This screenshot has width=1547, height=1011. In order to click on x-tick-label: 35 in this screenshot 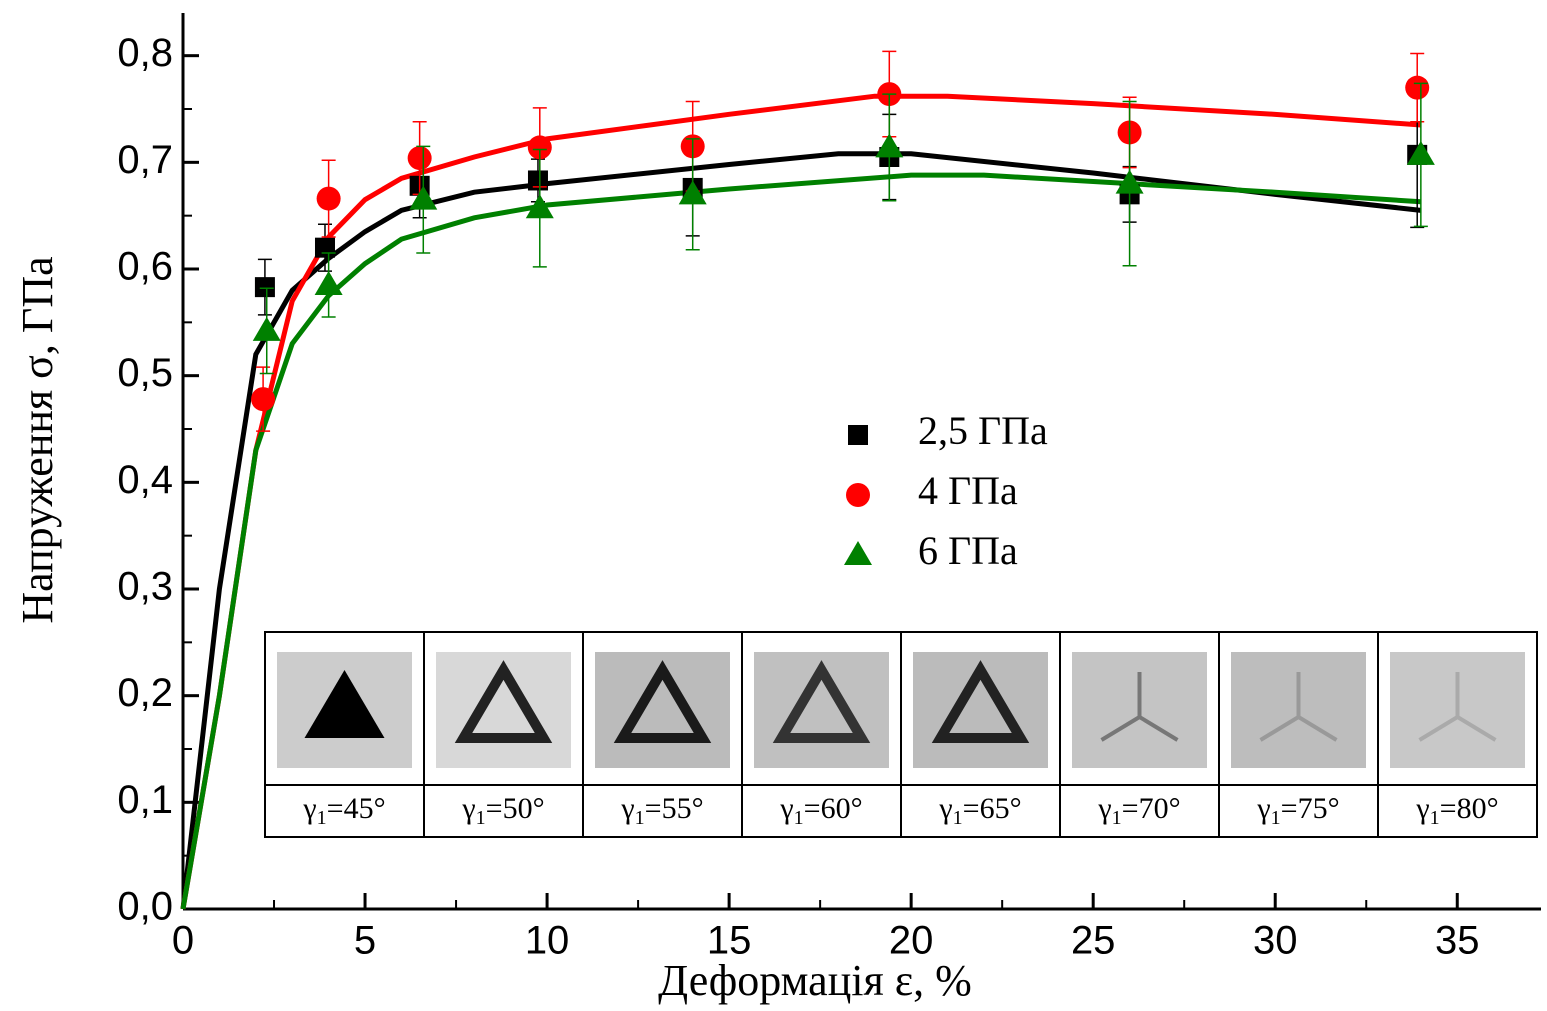, I will do `click(1457, 941)`.